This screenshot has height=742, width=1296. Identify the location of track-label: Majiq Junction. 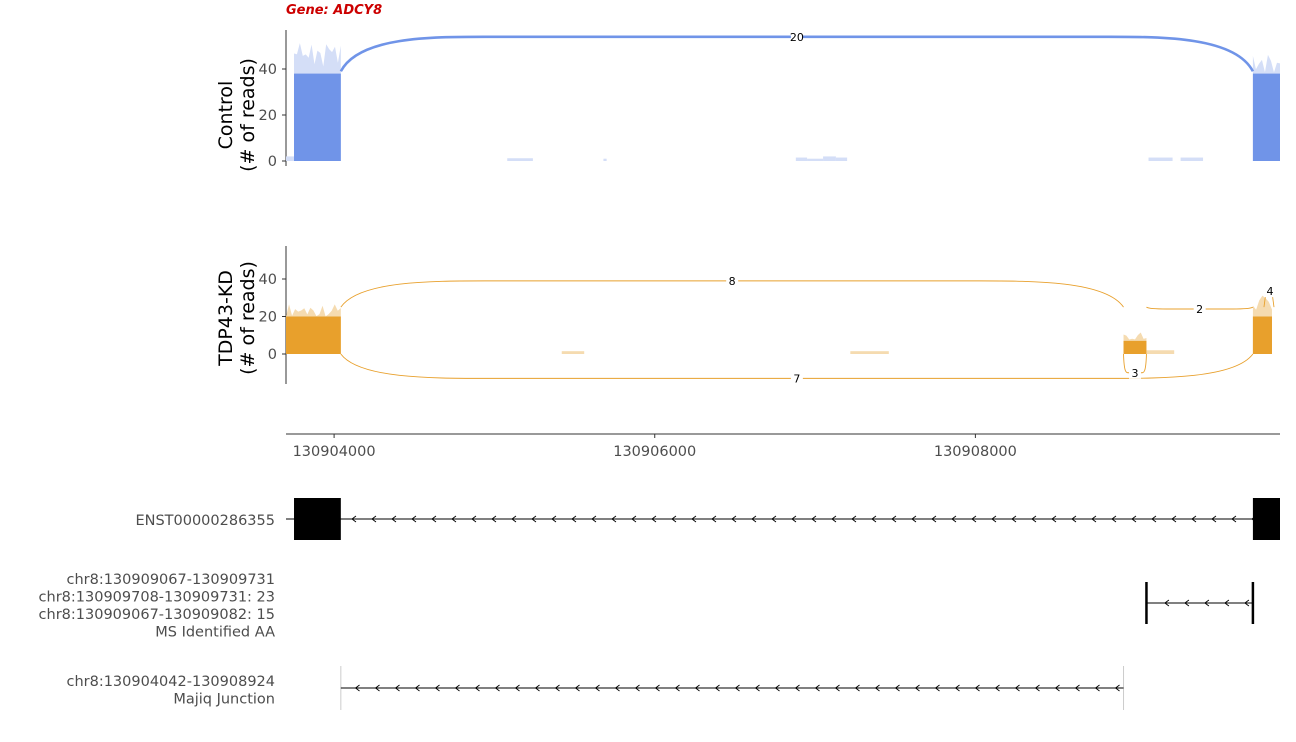
(224, 700).